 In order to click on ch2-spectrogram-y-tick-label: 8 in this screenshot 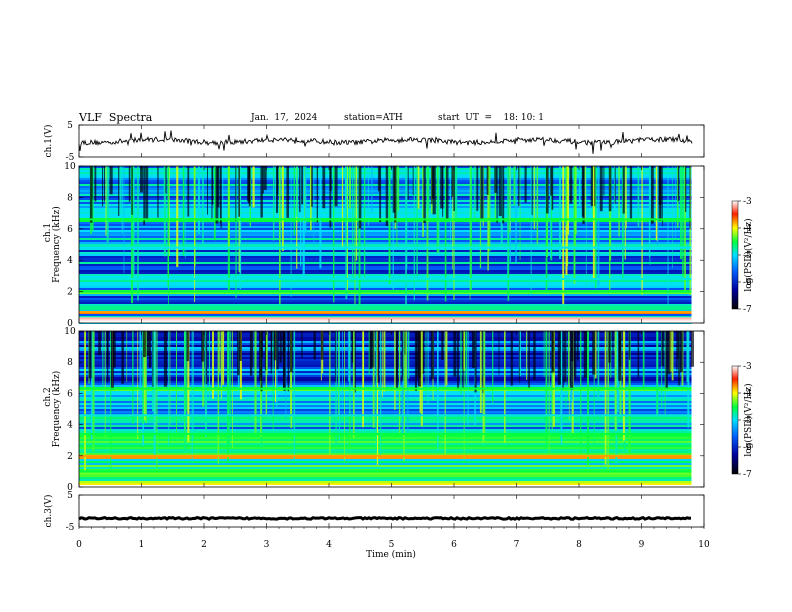, I will do `click(70, 363)`.